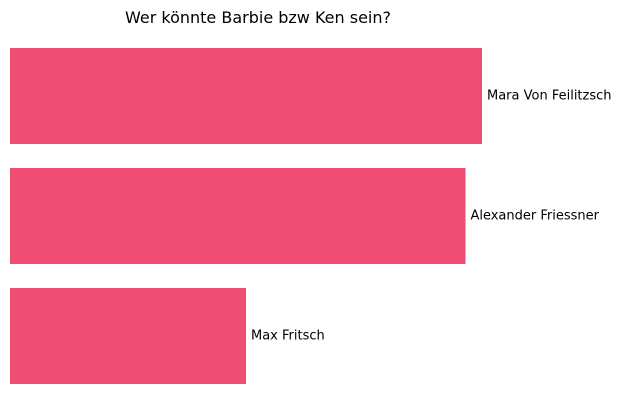 The height and width of the screenshot is (411, 629). What do you see at coordinates (549, 96) in the screenshot?
I see `bar-label-0: Mara Von Feilitzsch` at bounding box center [549, 96].